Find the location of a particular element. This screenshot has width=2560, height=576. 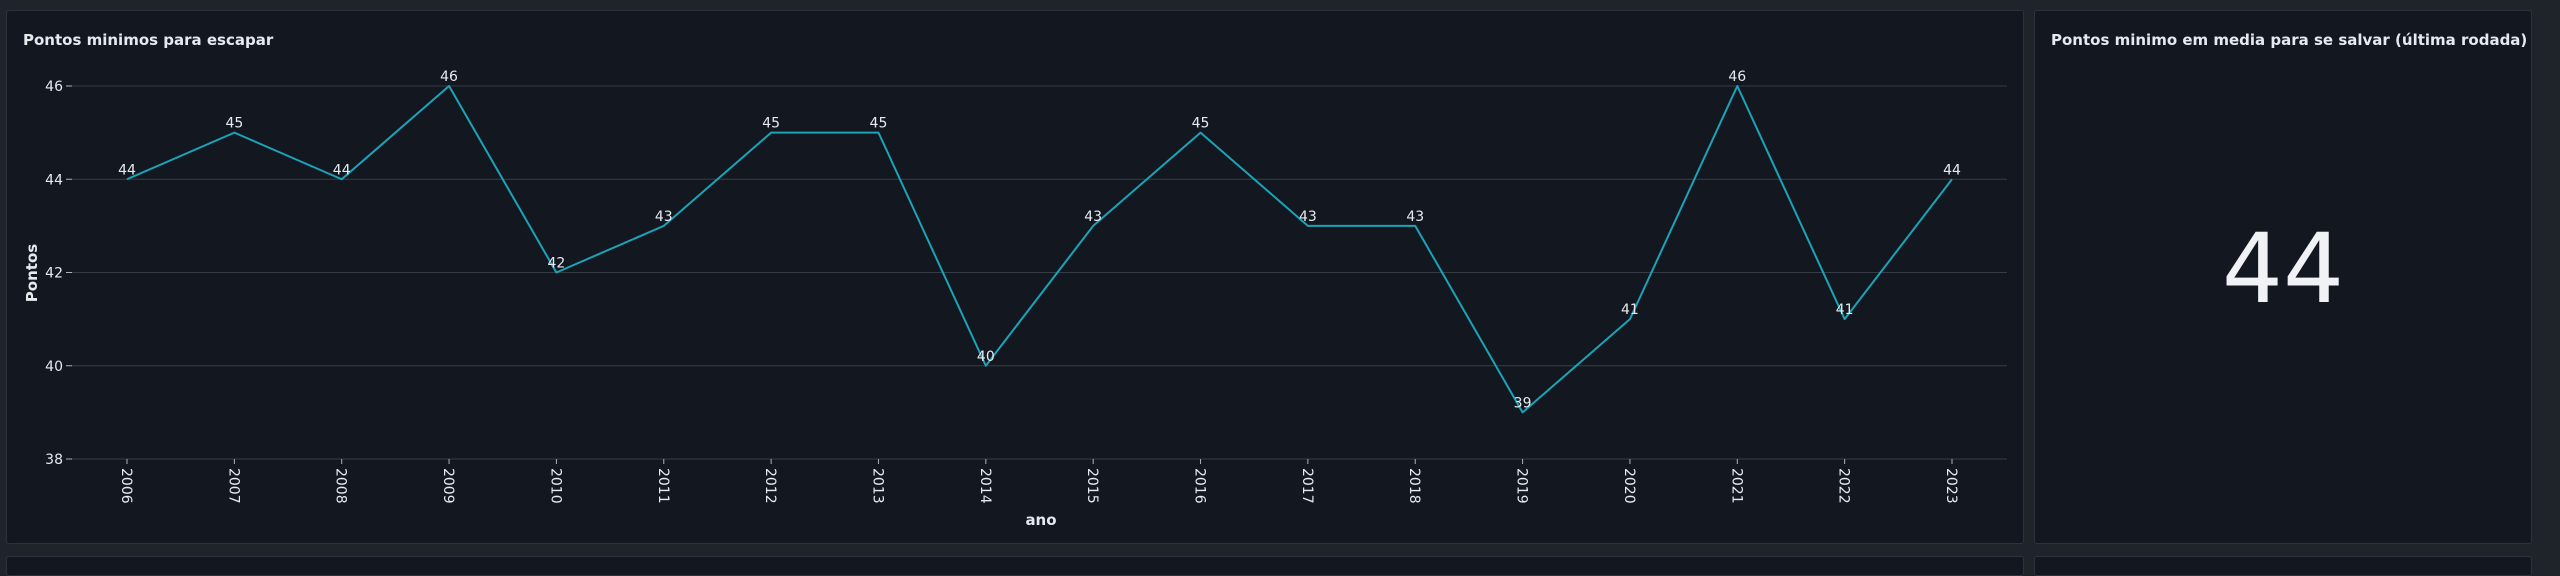

x-tick-label: 2014 is located at coordinates (985, 486).